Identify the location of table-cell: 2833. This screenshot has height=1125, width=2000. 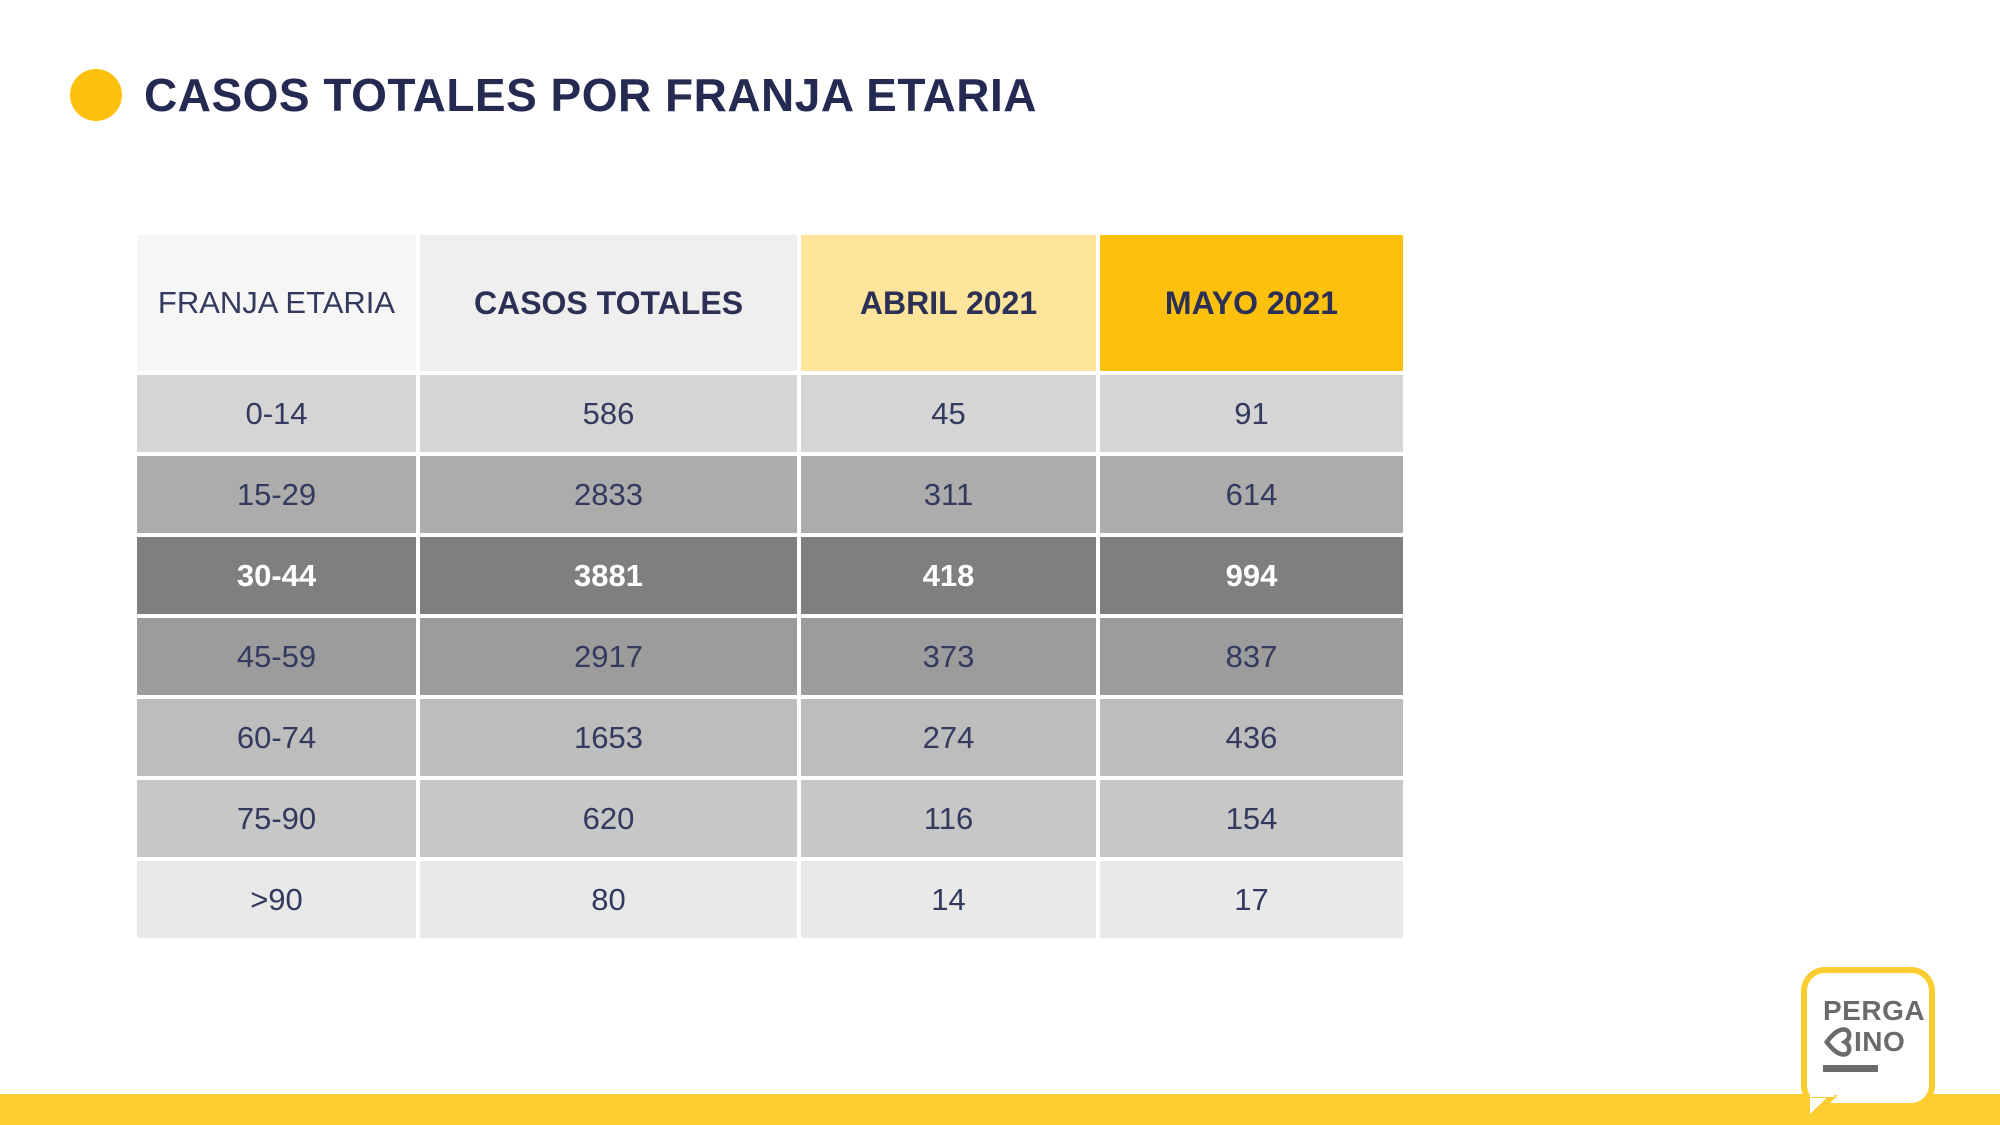
(608, 494).